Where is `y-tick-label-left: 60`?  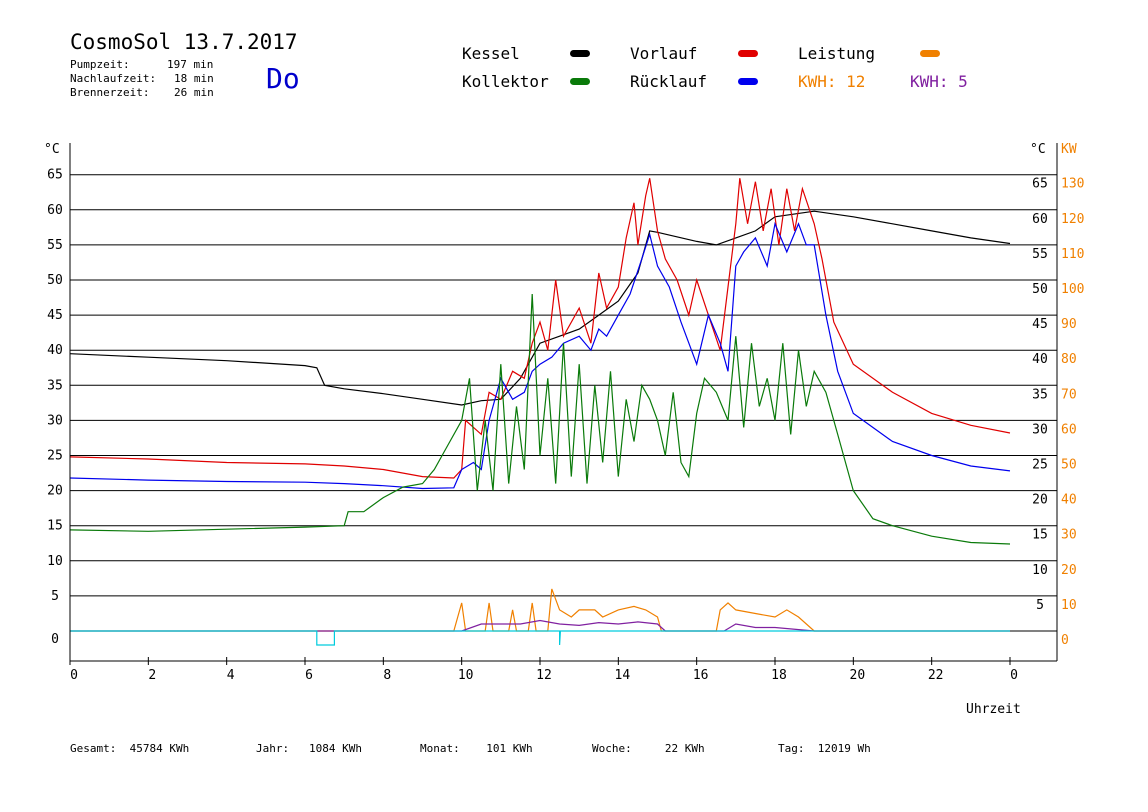 y-tick-label-left: 60 is located at coordinates (55, 210).